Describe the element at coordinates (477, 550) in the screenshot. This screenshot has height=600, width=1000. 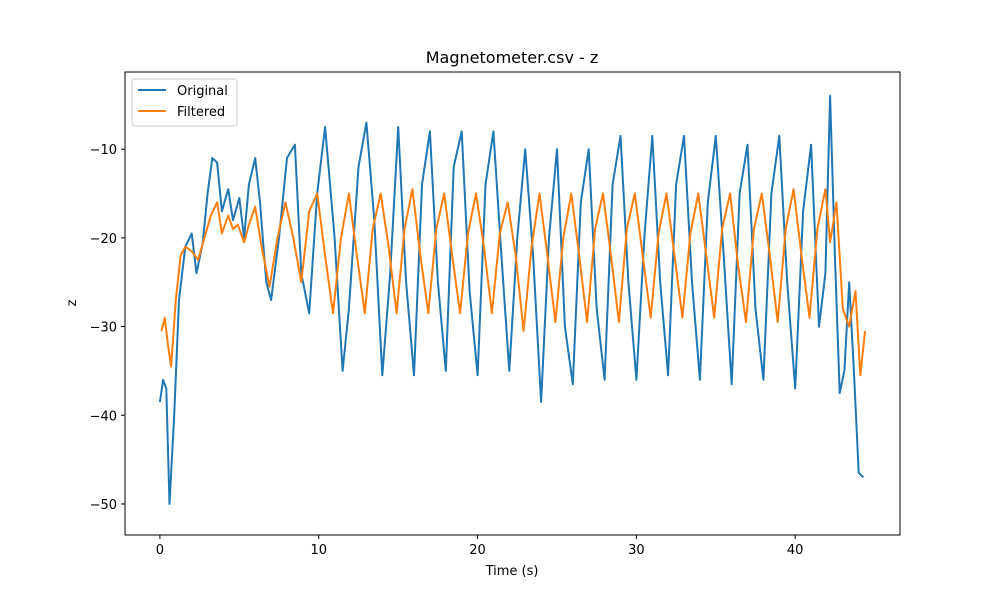
I see `x-tick-label: 20` at that location.